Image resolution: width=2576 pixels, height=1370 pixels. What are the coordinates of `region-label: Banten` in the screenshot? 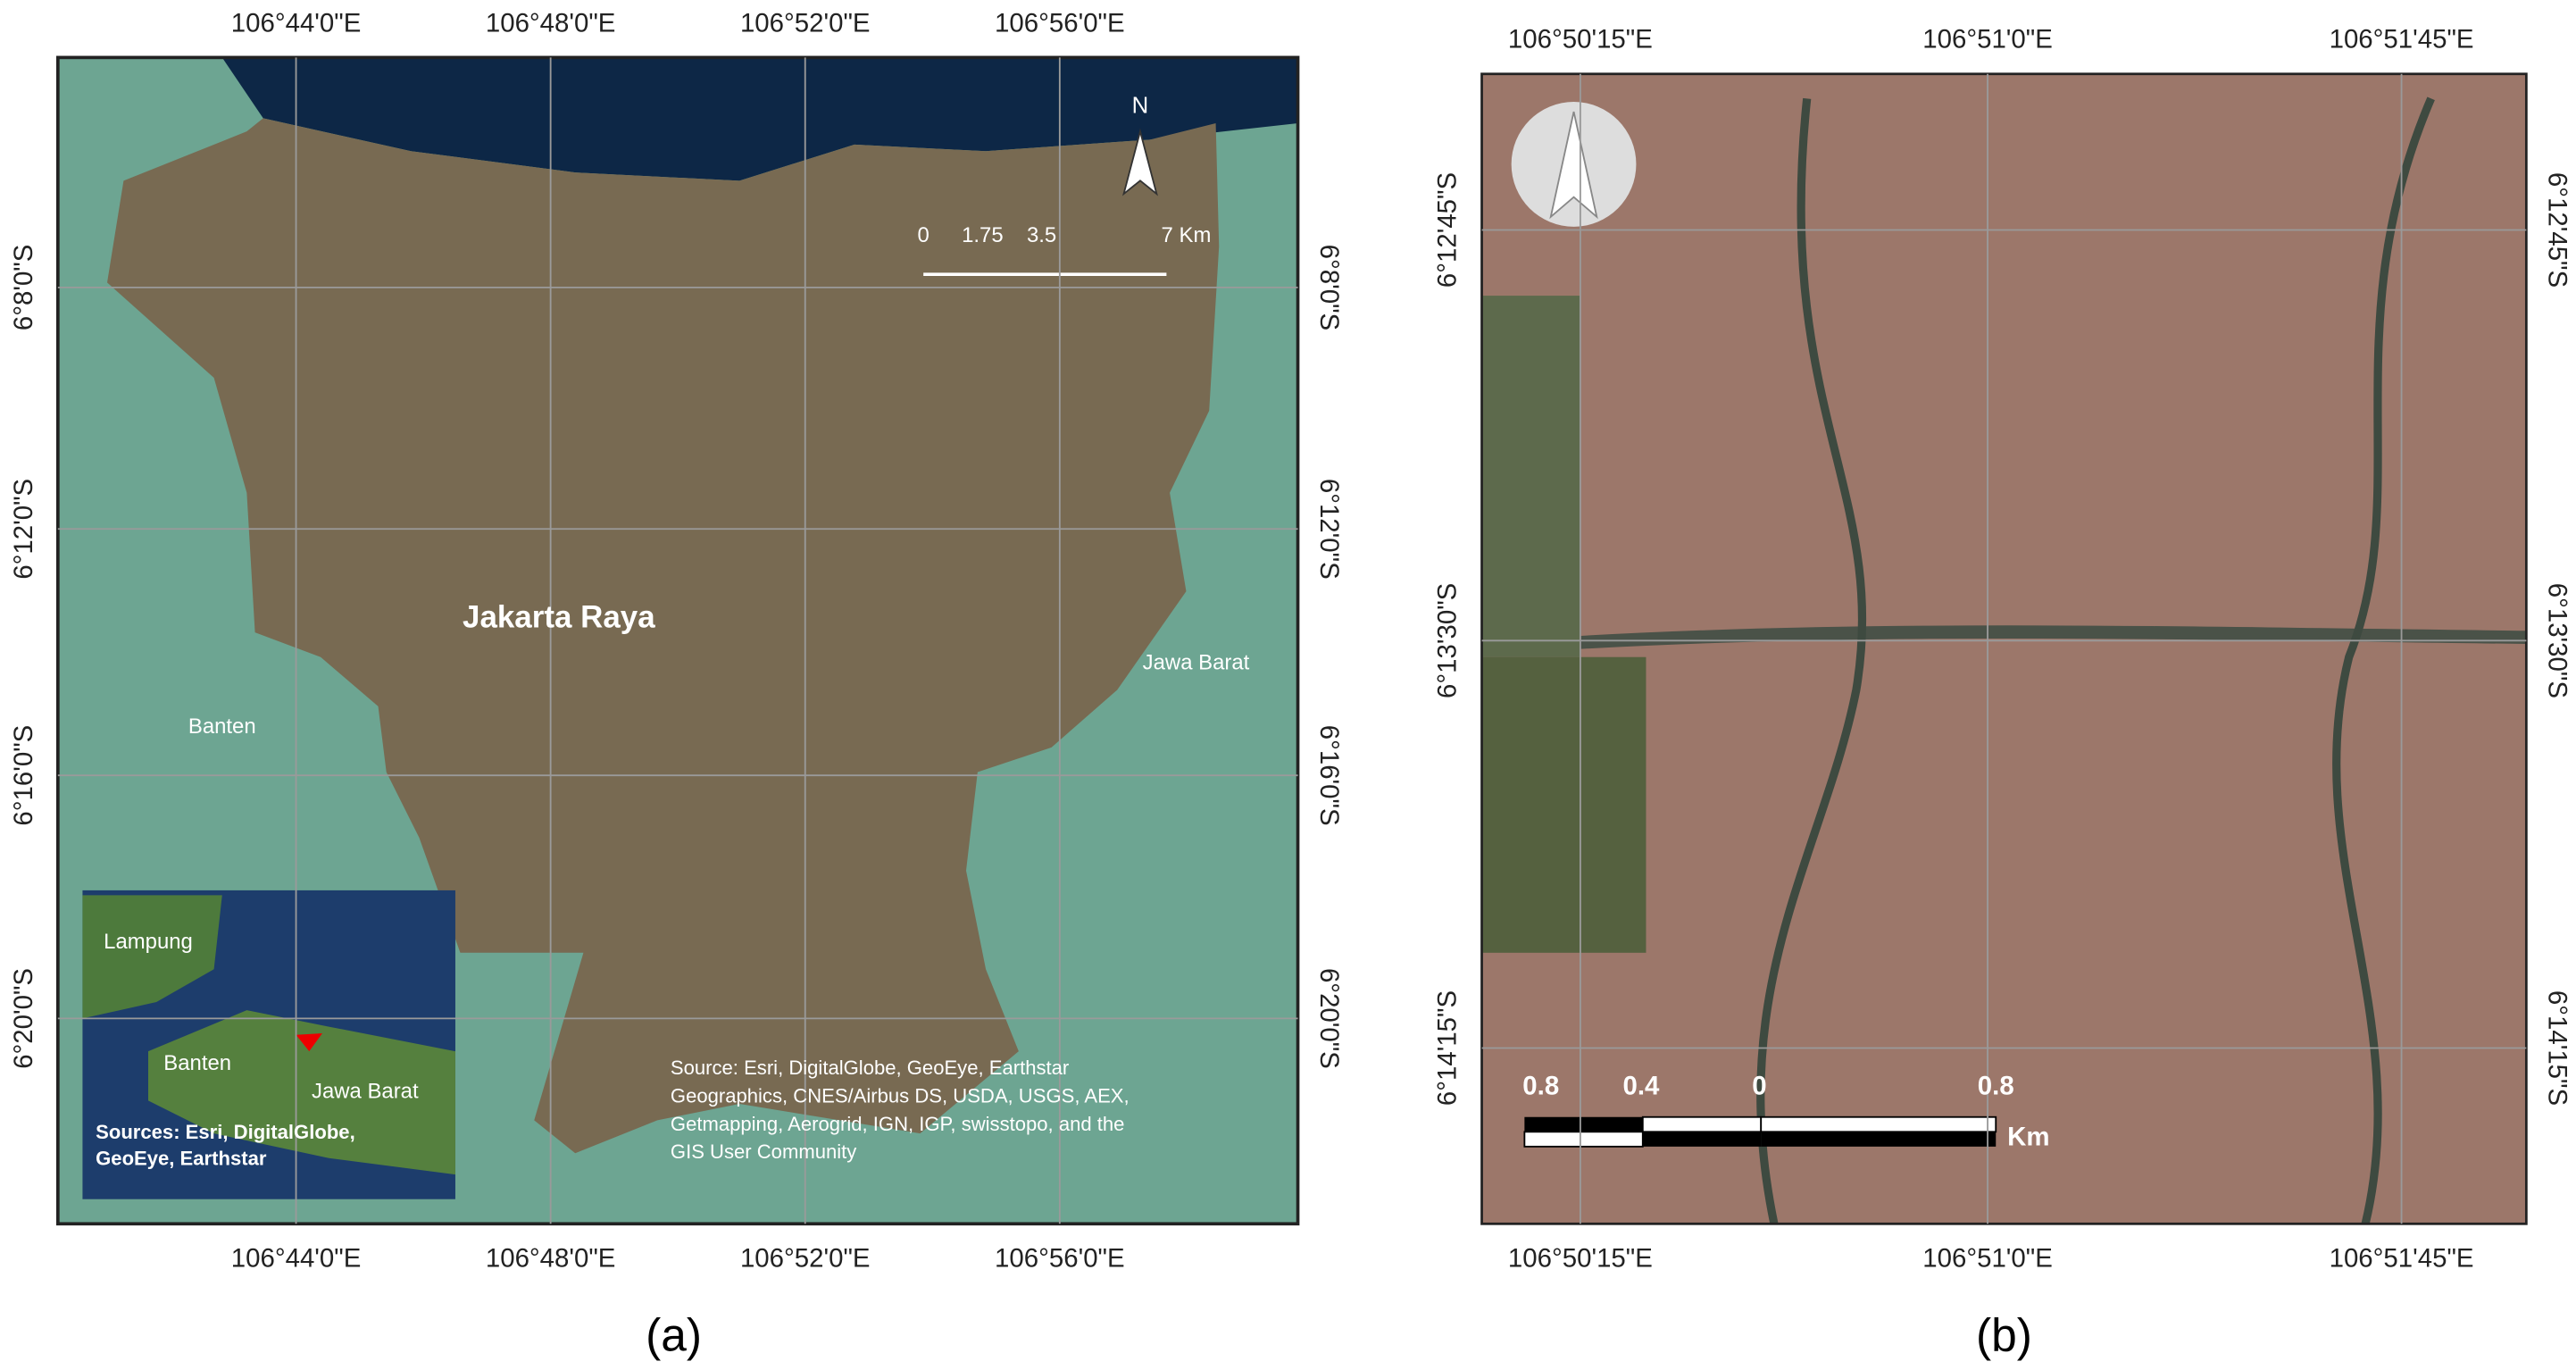 It's located at (222, 726).